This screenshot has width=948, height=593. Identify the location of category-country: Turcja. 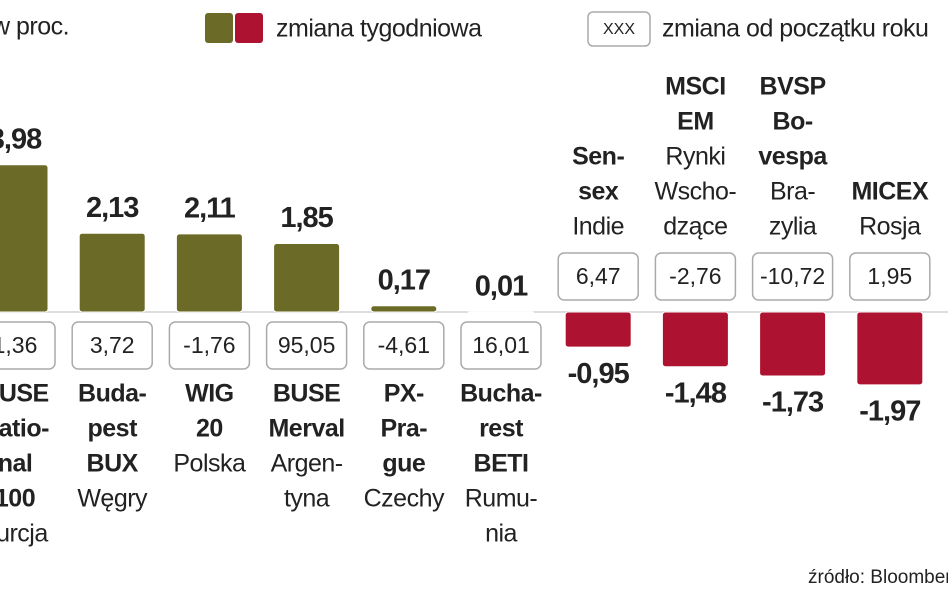
(24, 534).